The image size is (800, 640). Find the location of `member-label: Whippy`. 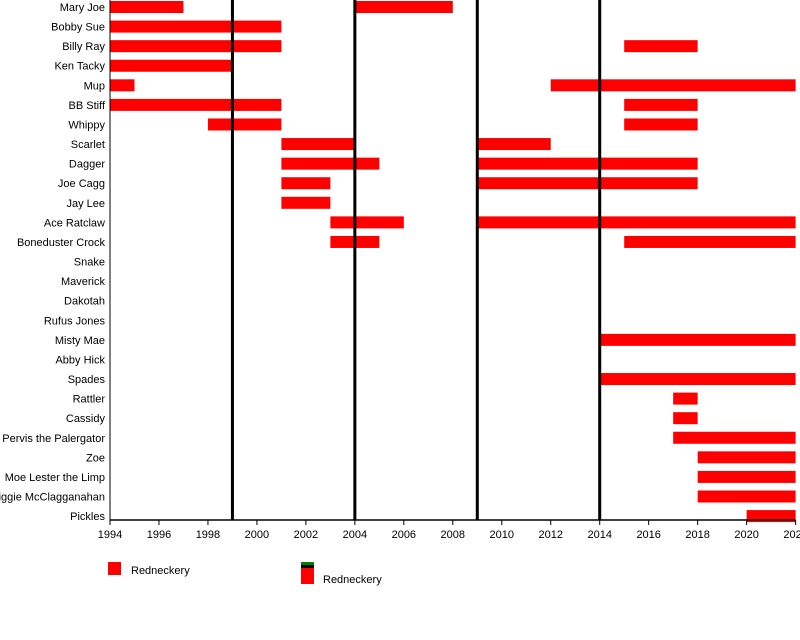

member-label: Whippy is located at coordinates (86, 125).